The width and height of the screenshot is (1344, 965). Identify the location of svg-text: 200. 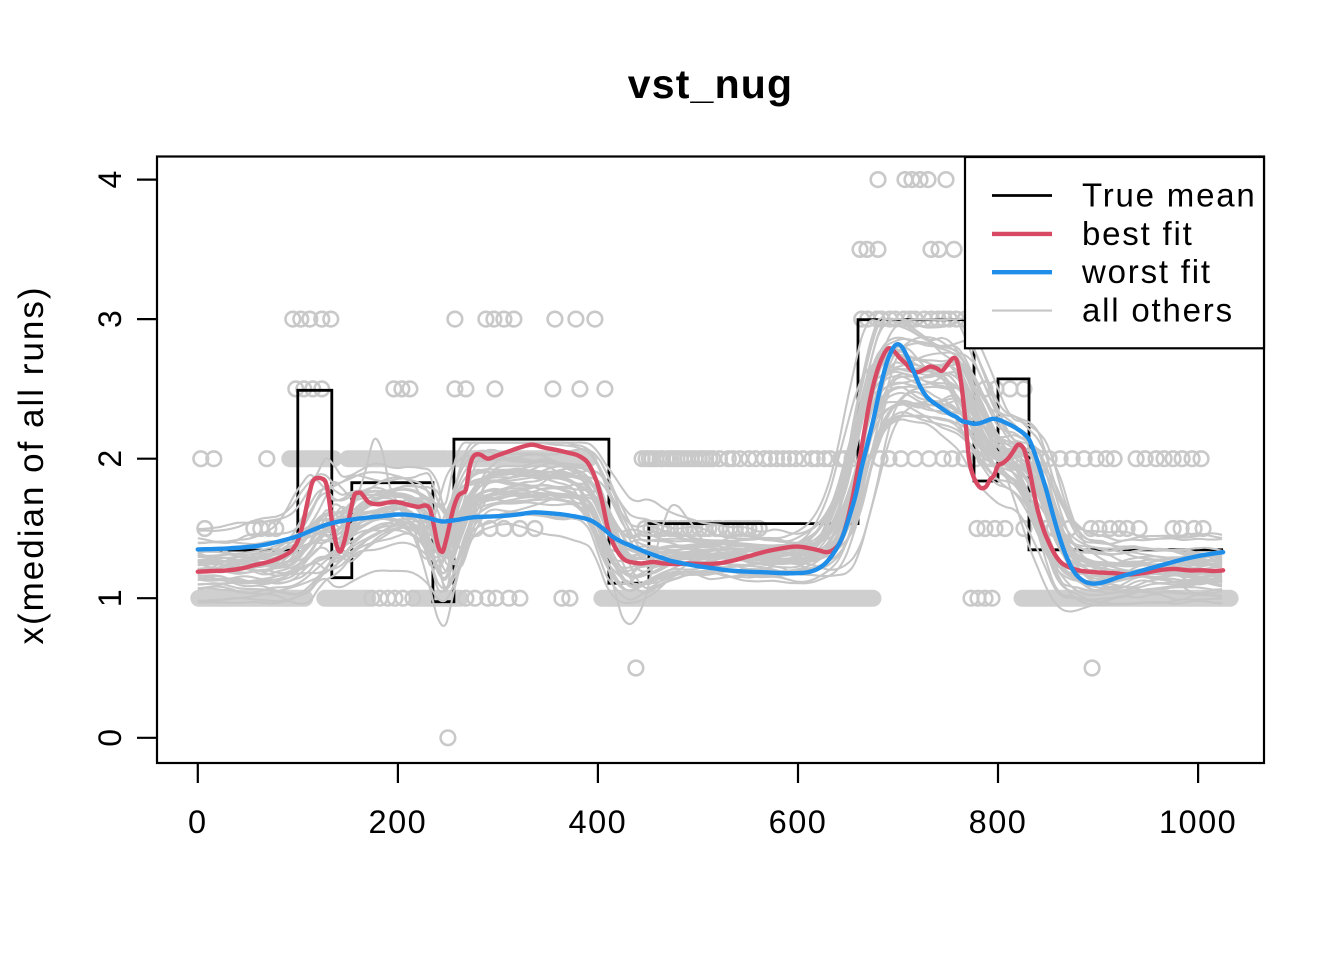
(398, 822).